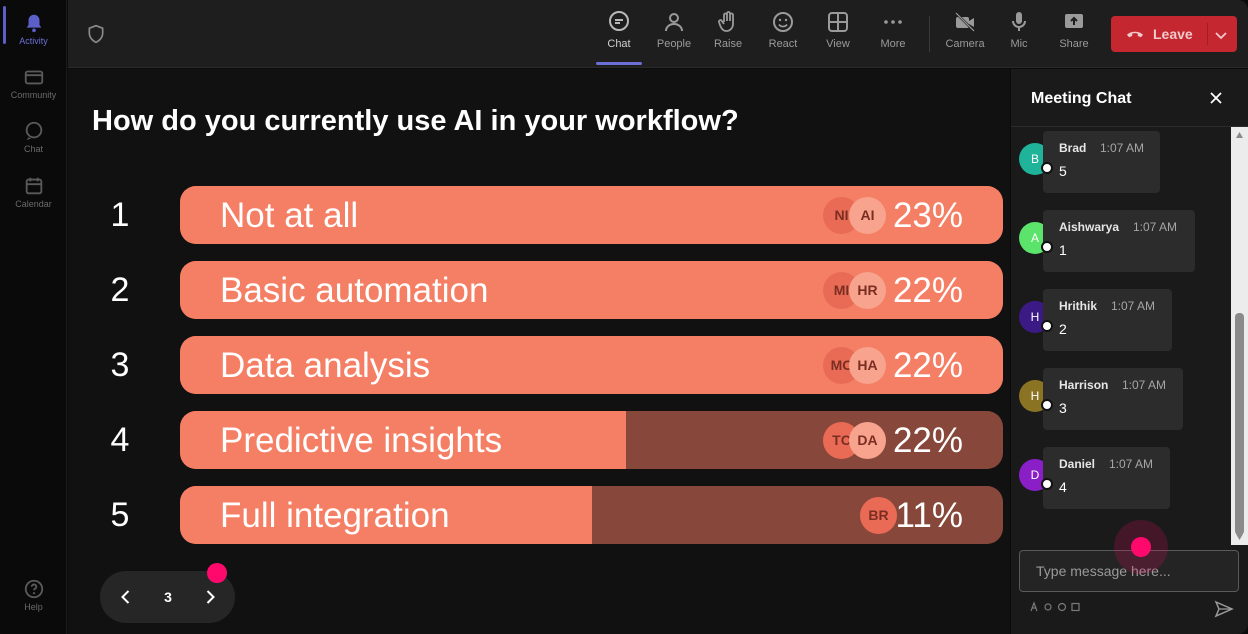 This screenshot has height=634, width=1248. What do you see at coordinates (783, 44) in the screenshot?
I see `toolbar-label: React` at bounding box center [783, 44].